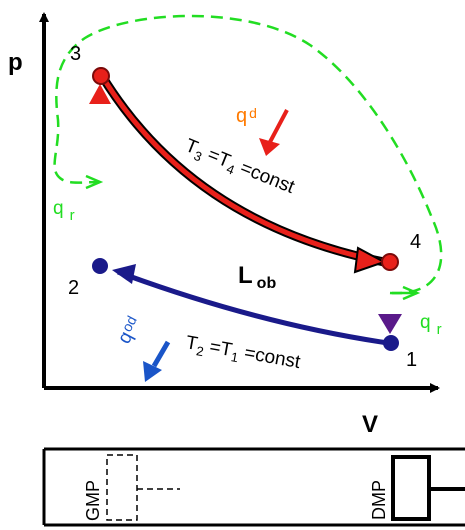 The image size is (465, 530). What do you see at coordinates (269, 147) in the screenshot?
I see `qd-arrowhead` at bounding box center [269, 147].